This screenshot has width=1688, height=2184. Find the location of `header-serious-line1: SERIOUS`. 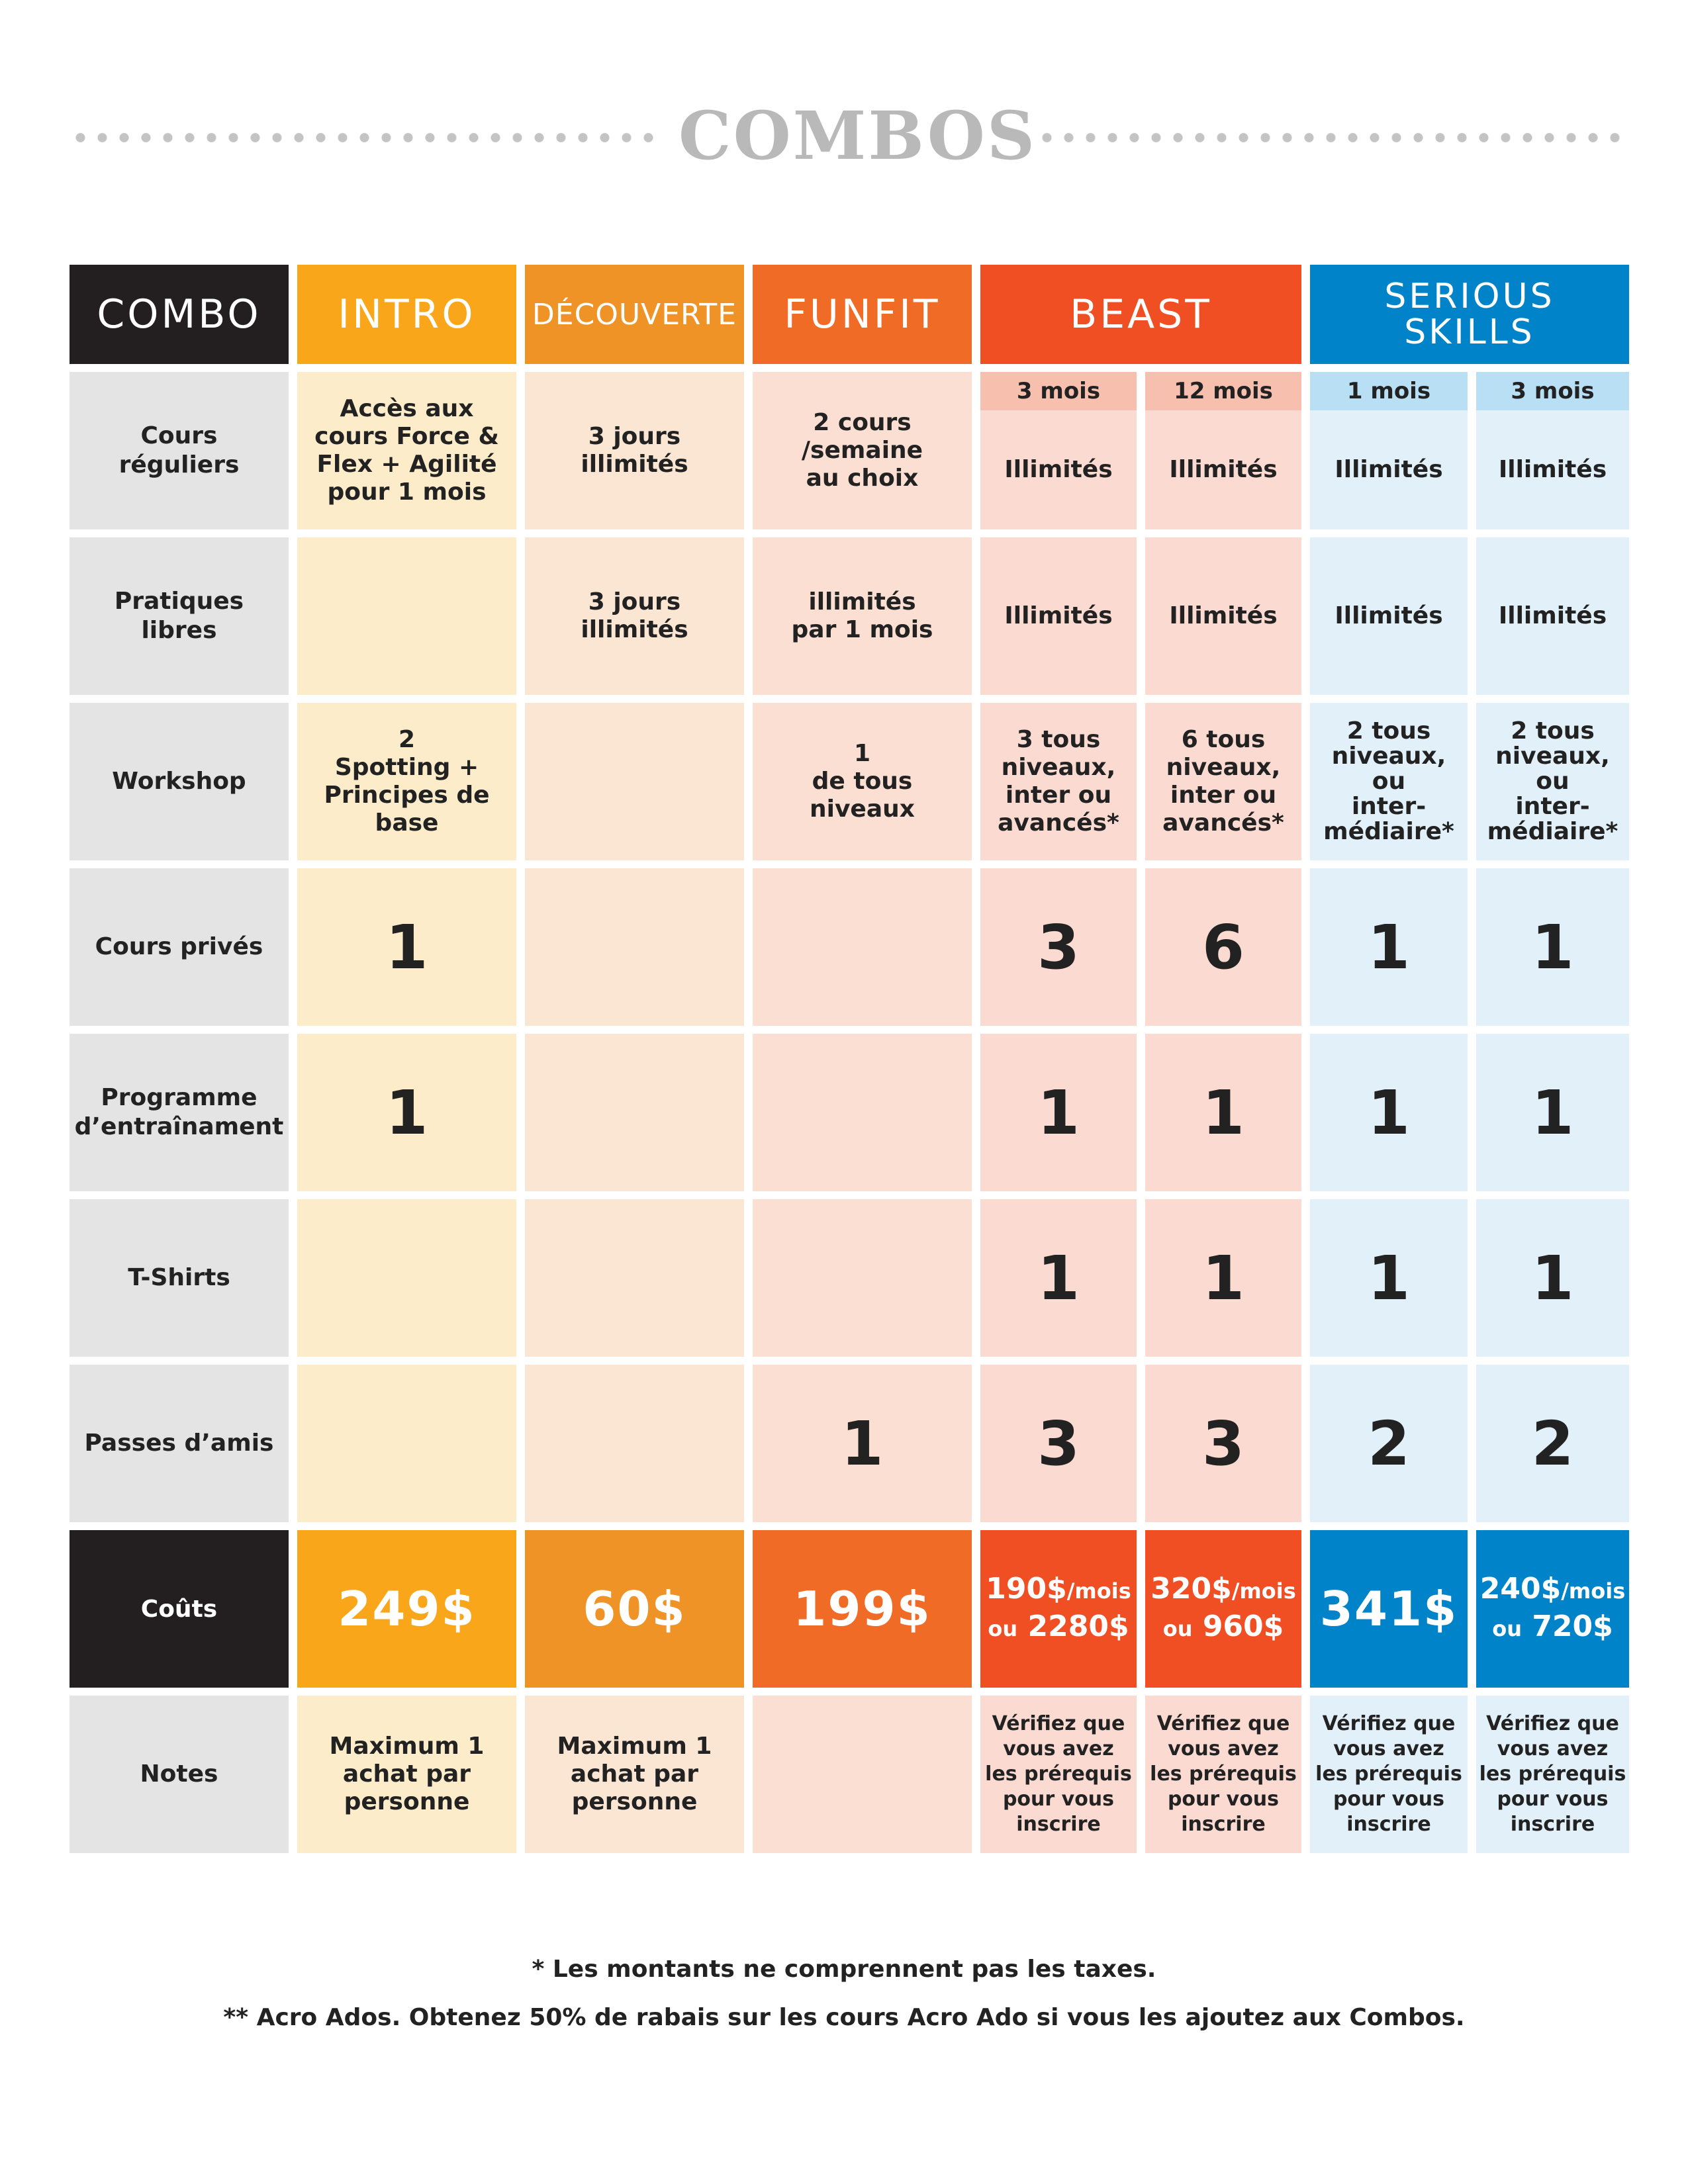

header-serious-line1: SERIOUS is located at coordinates (1469, 296).